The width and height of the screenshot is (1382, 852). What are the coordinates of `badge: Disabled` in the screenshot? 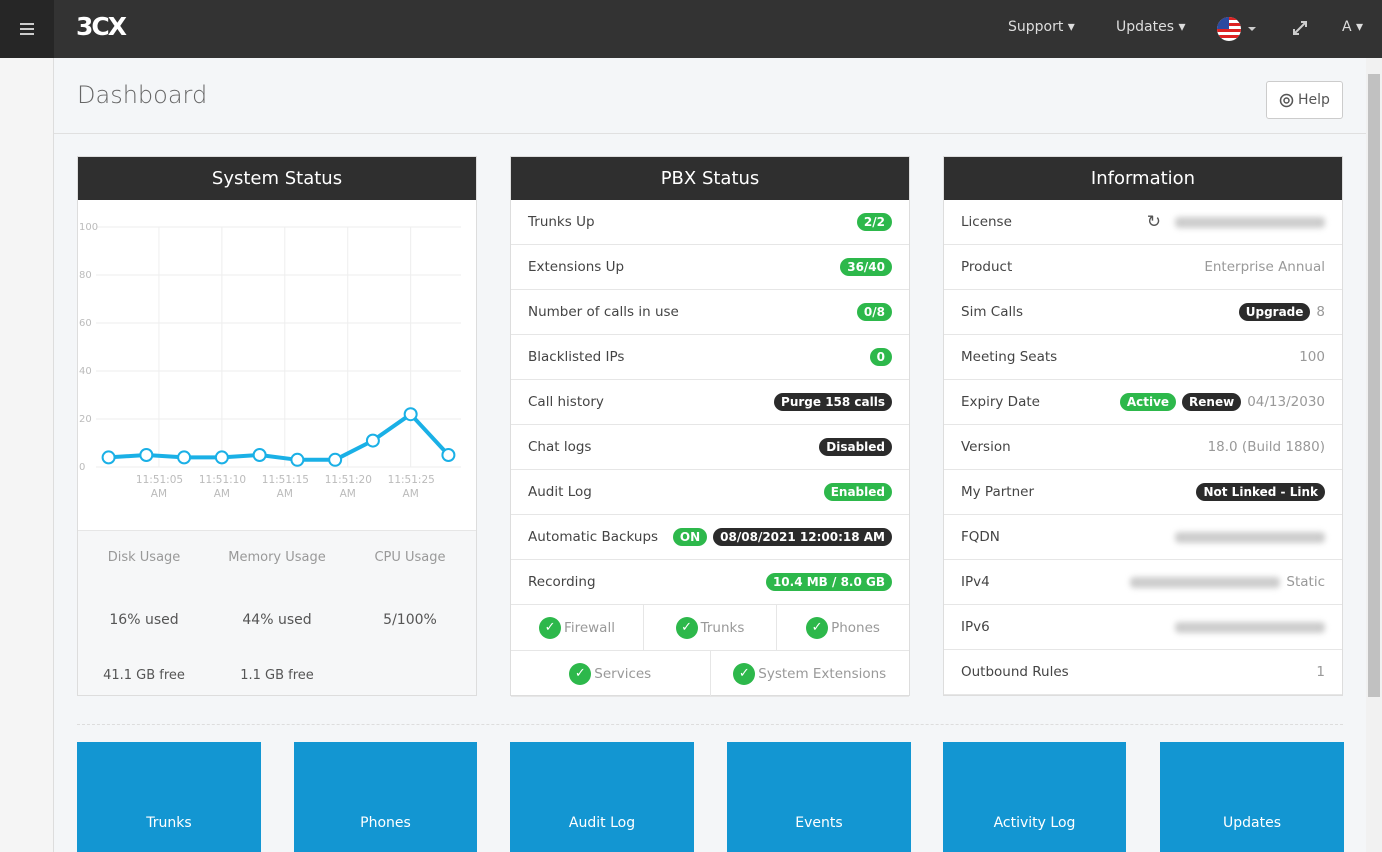 It's located at (855, 447).